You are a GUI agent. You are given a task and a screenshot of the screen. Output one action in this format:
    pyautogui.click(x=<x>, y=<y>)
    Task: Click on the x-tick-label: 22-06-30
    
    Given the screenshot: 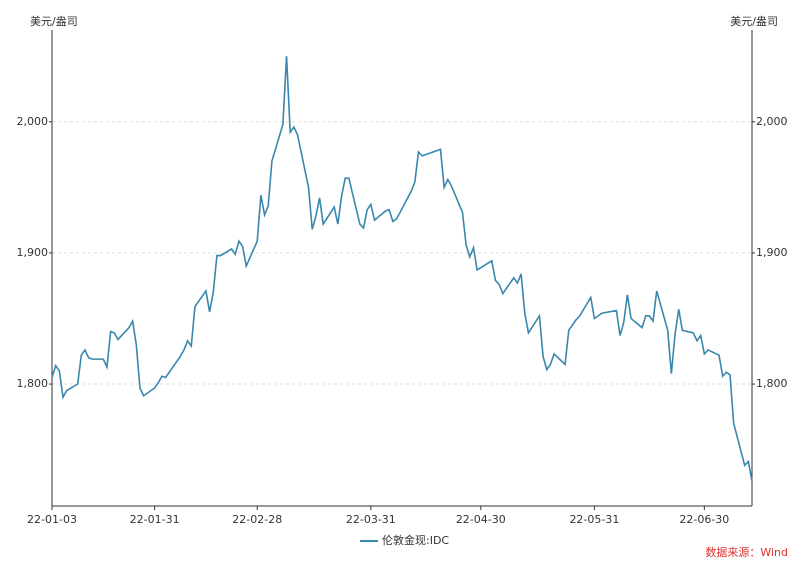 What is the action you would take?
    pyautogui.click(x=704, y=519)
    